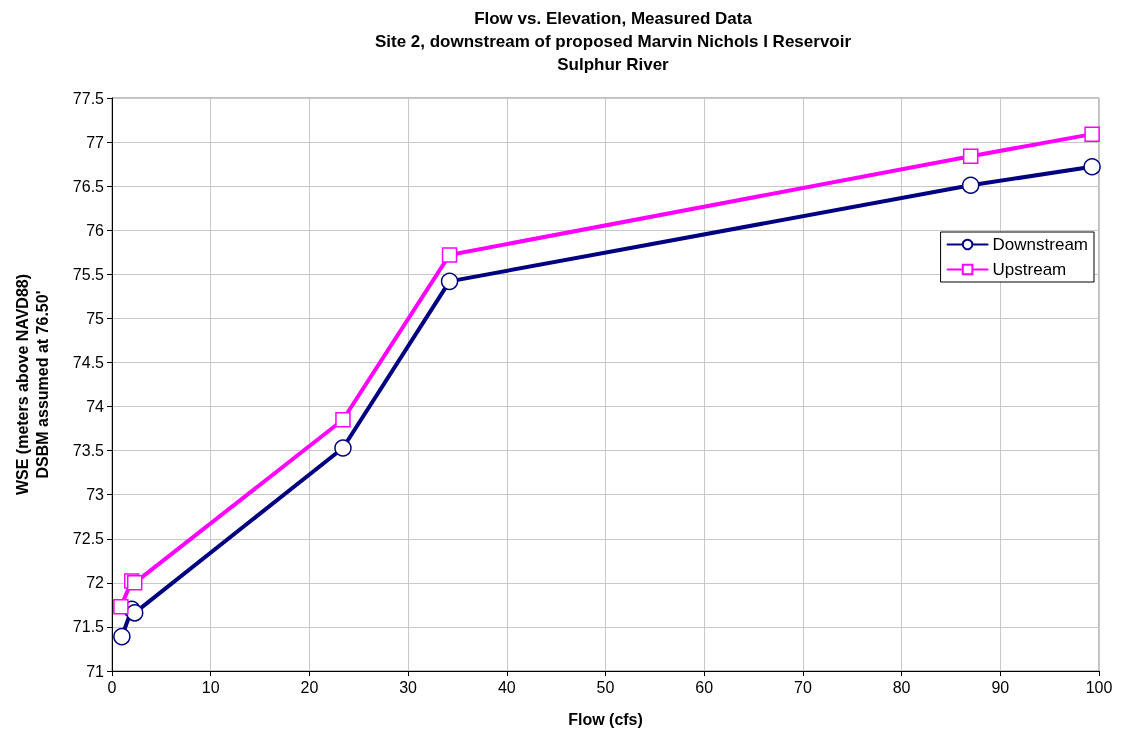 The image size is (1124, 751). Describe the element at coordinates (95, 671) in the screenshot. I see `y-tick-label: 71` at that location.